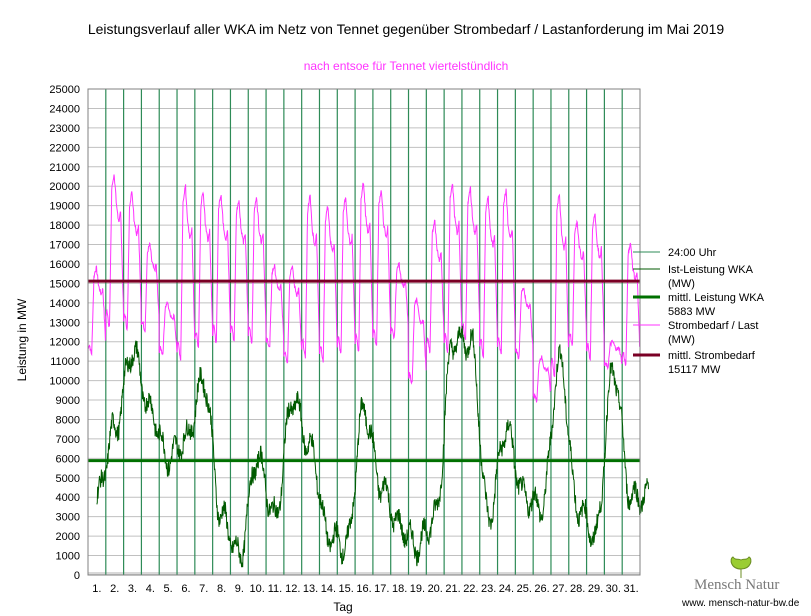 The width and height of the screenshot is (811, 616). What do you see at coordinates (328, 589) in the screenshot?
I see `x-tick-label: 14.` at bounding box center [328, 589].